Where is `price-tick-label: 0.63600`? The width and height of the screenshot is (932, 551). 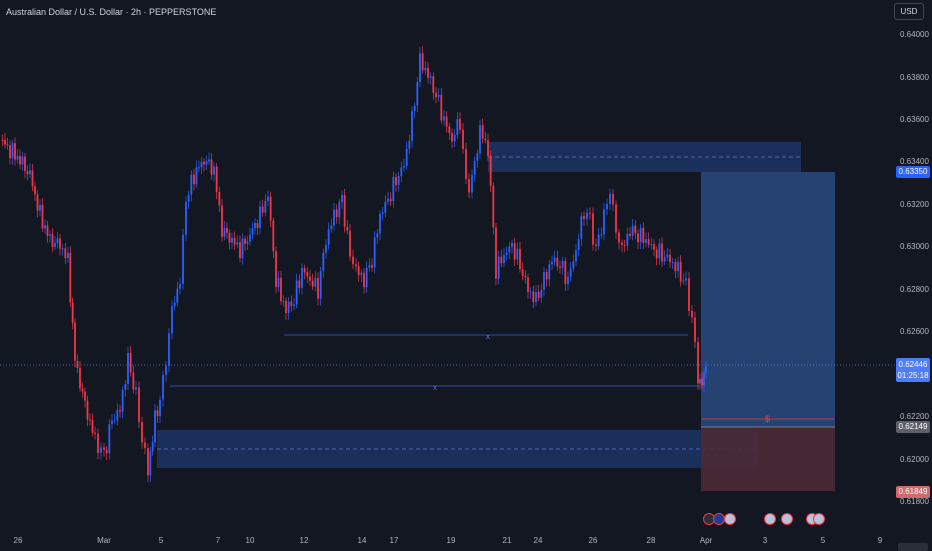 price-tick-label: 0.63600 is located at coordinates (914, 119).